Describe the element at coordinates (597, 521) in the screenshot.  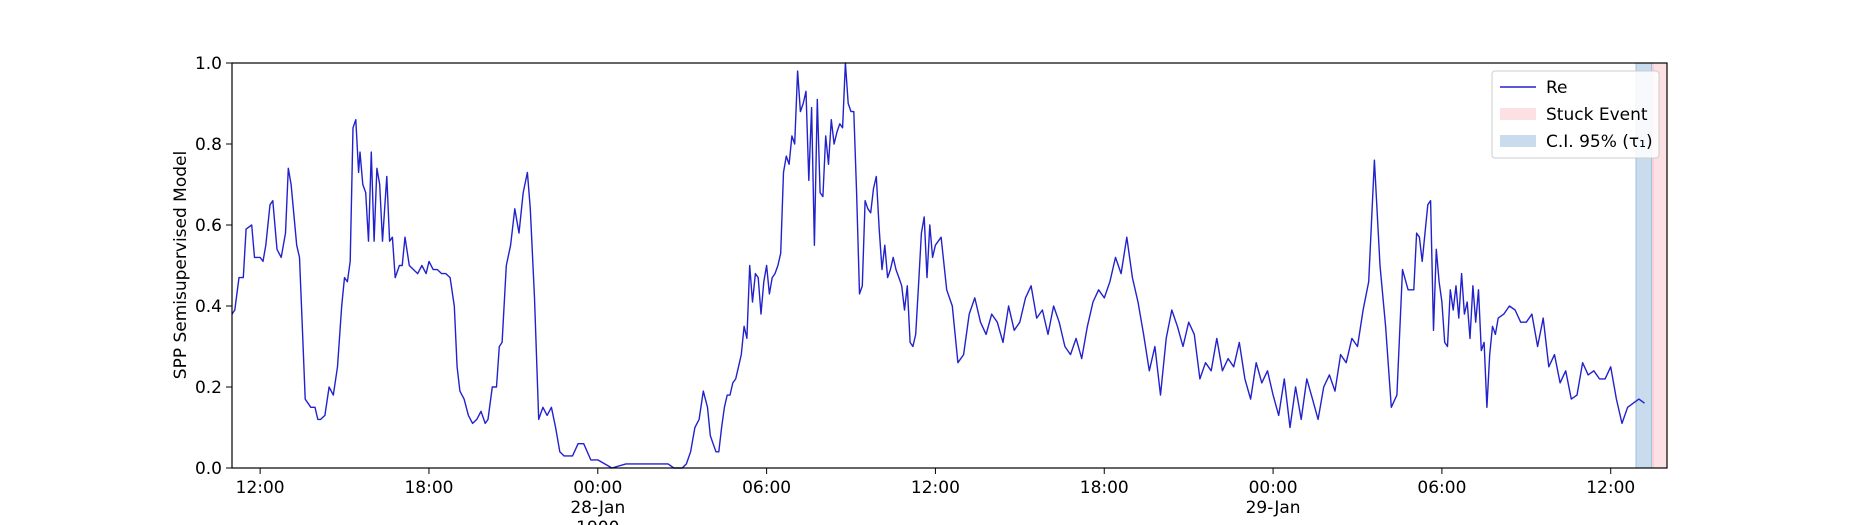
I see `x-tick-year-label: 1900` at that location.